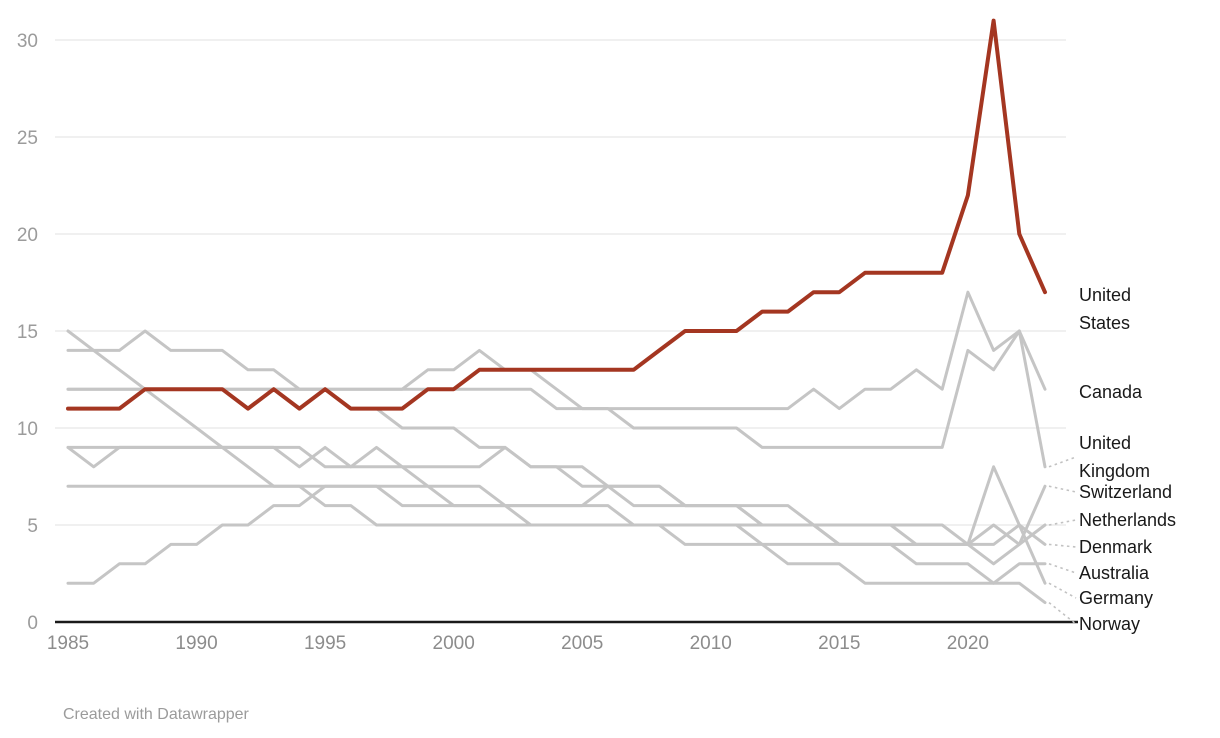 Image resolution: width=1220 pixels, height=738 pixels. I want to click on series-label-canada: Canada, so click(1111, 392).